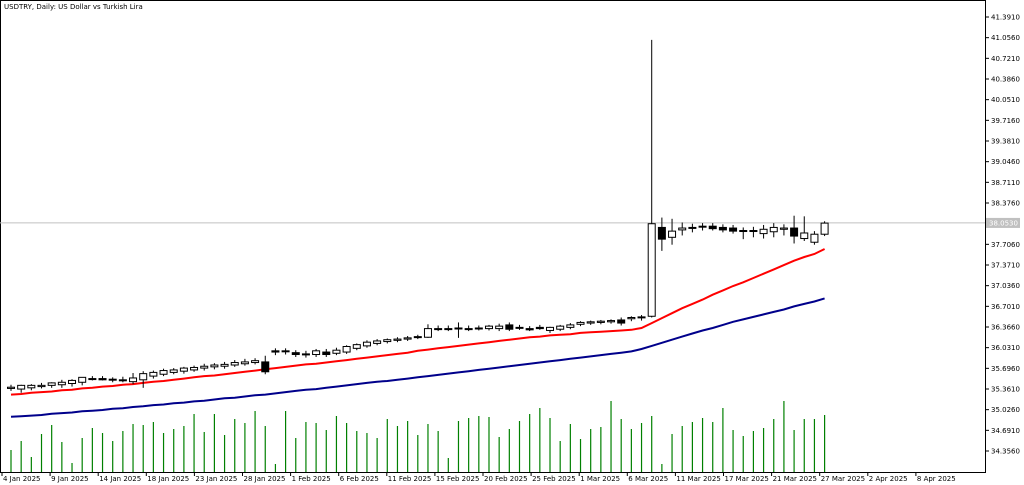 The height and width of the screenshot is (485, 1024). What do you see at coordinates (458, 479) in the screenshot?
I see `x-tick-label: 15 Feb 2025` at bounding box center [458, 479].